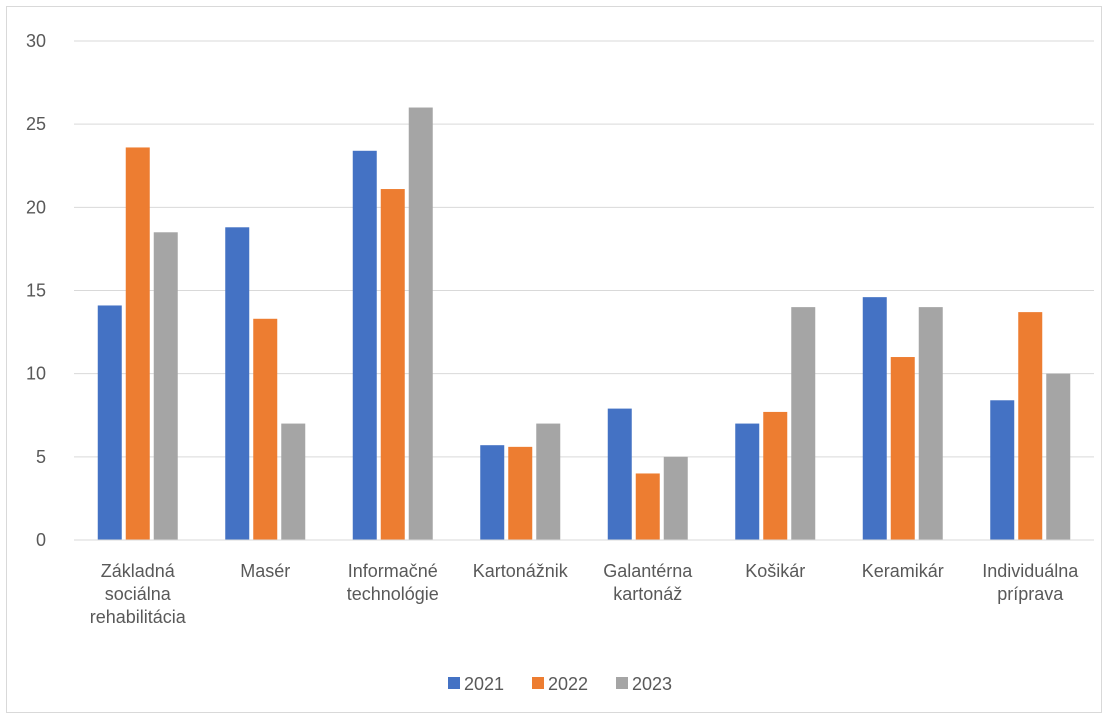 The image size is (1112, 713). I want to click on category-label-0: Základná sociálna rehabilitácia, so click(138, 594).